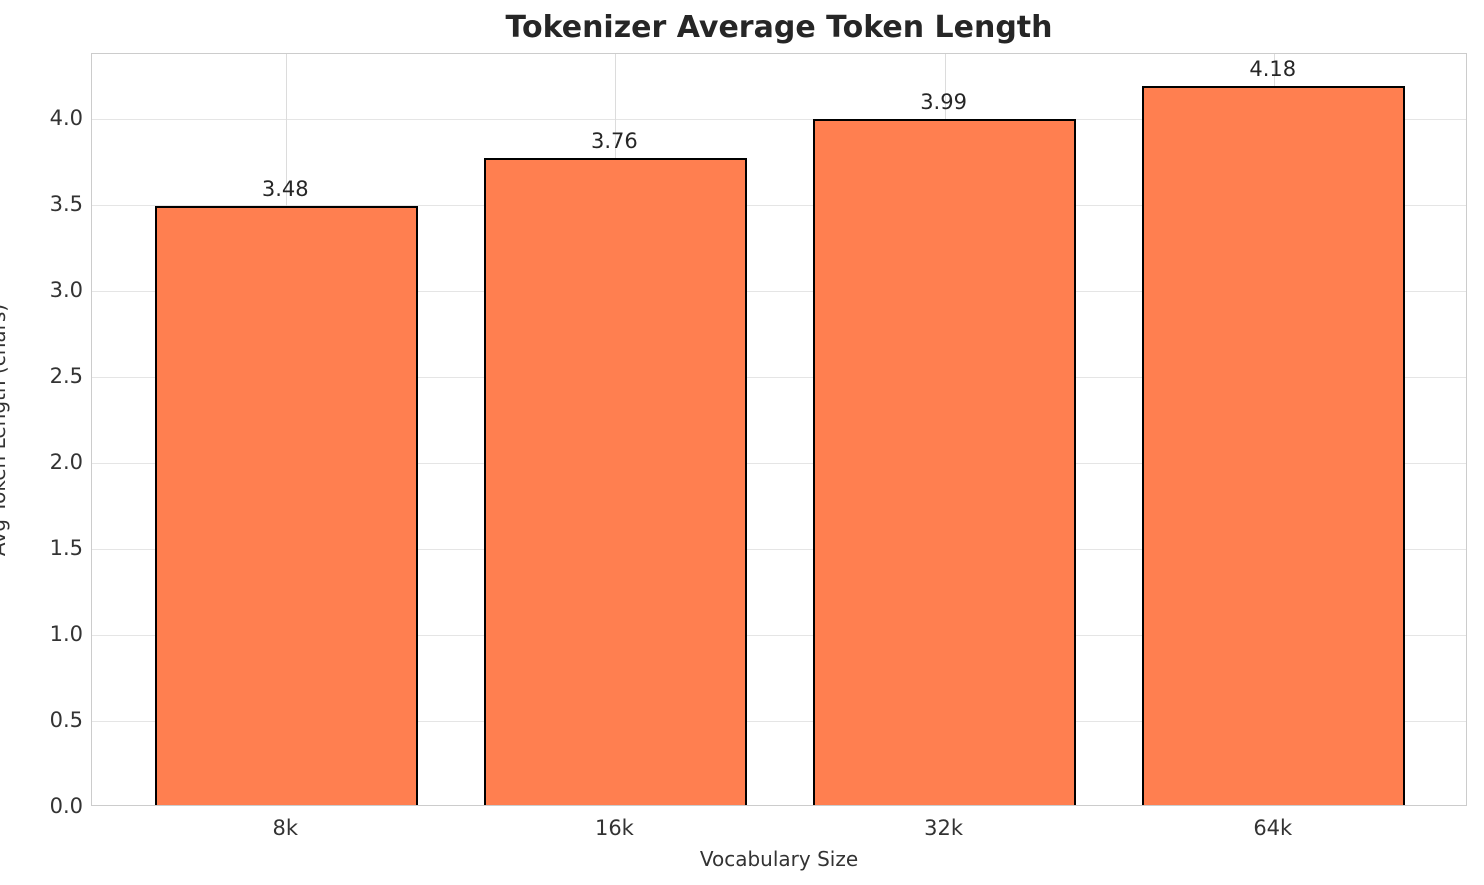 This screenshot has height=885, width=1484. Describe the element at coordinates (66, 290) in the screenshot. I see `y-tick-label: 3.0` at that location.